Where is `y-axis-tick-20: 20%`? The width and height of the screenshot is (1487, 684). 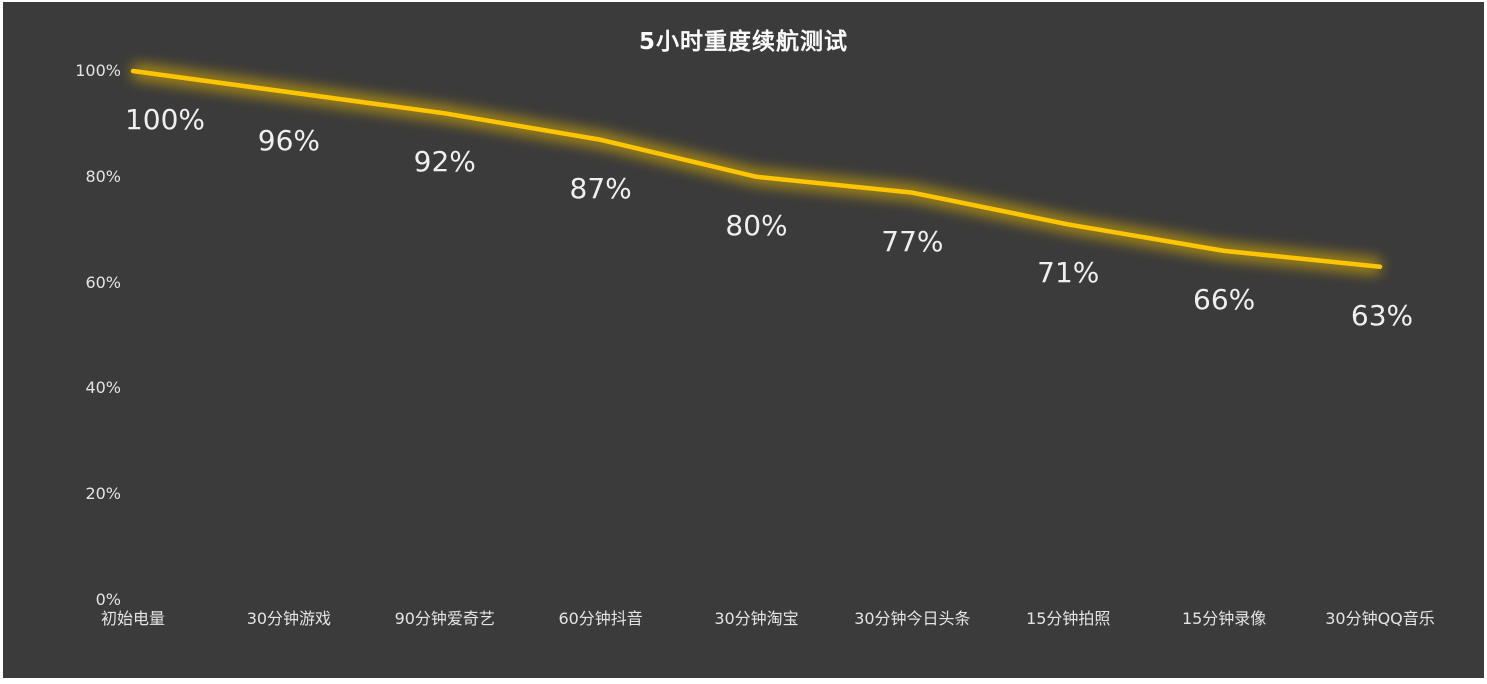 y-axis-tick-20: 20% is located at coordinates (103, 494).